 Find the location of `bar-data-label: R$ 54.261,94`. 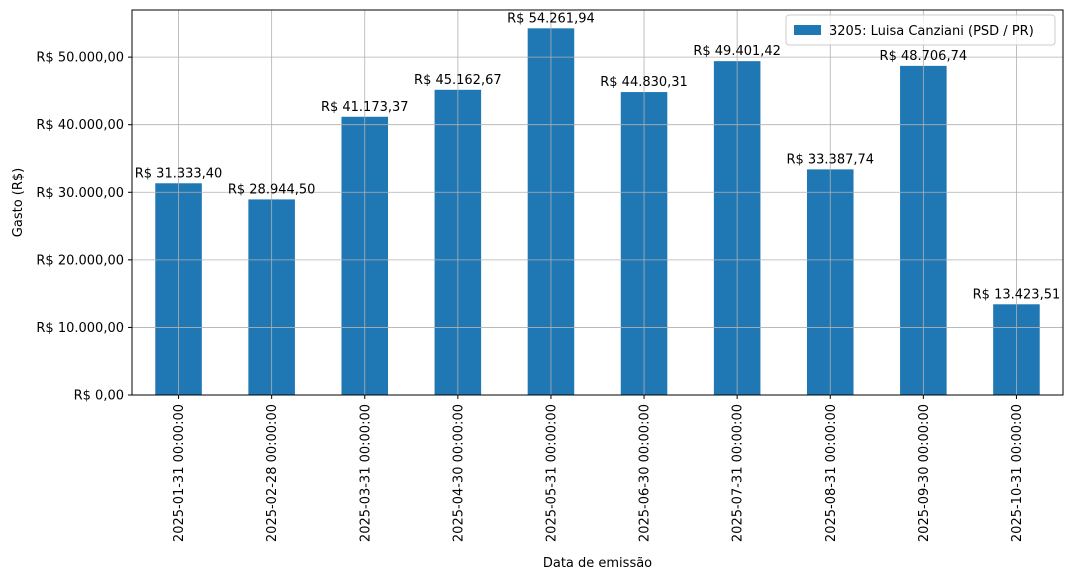

bar-data-label: R$ 54.261,94 is located at coordinates (551, 18).